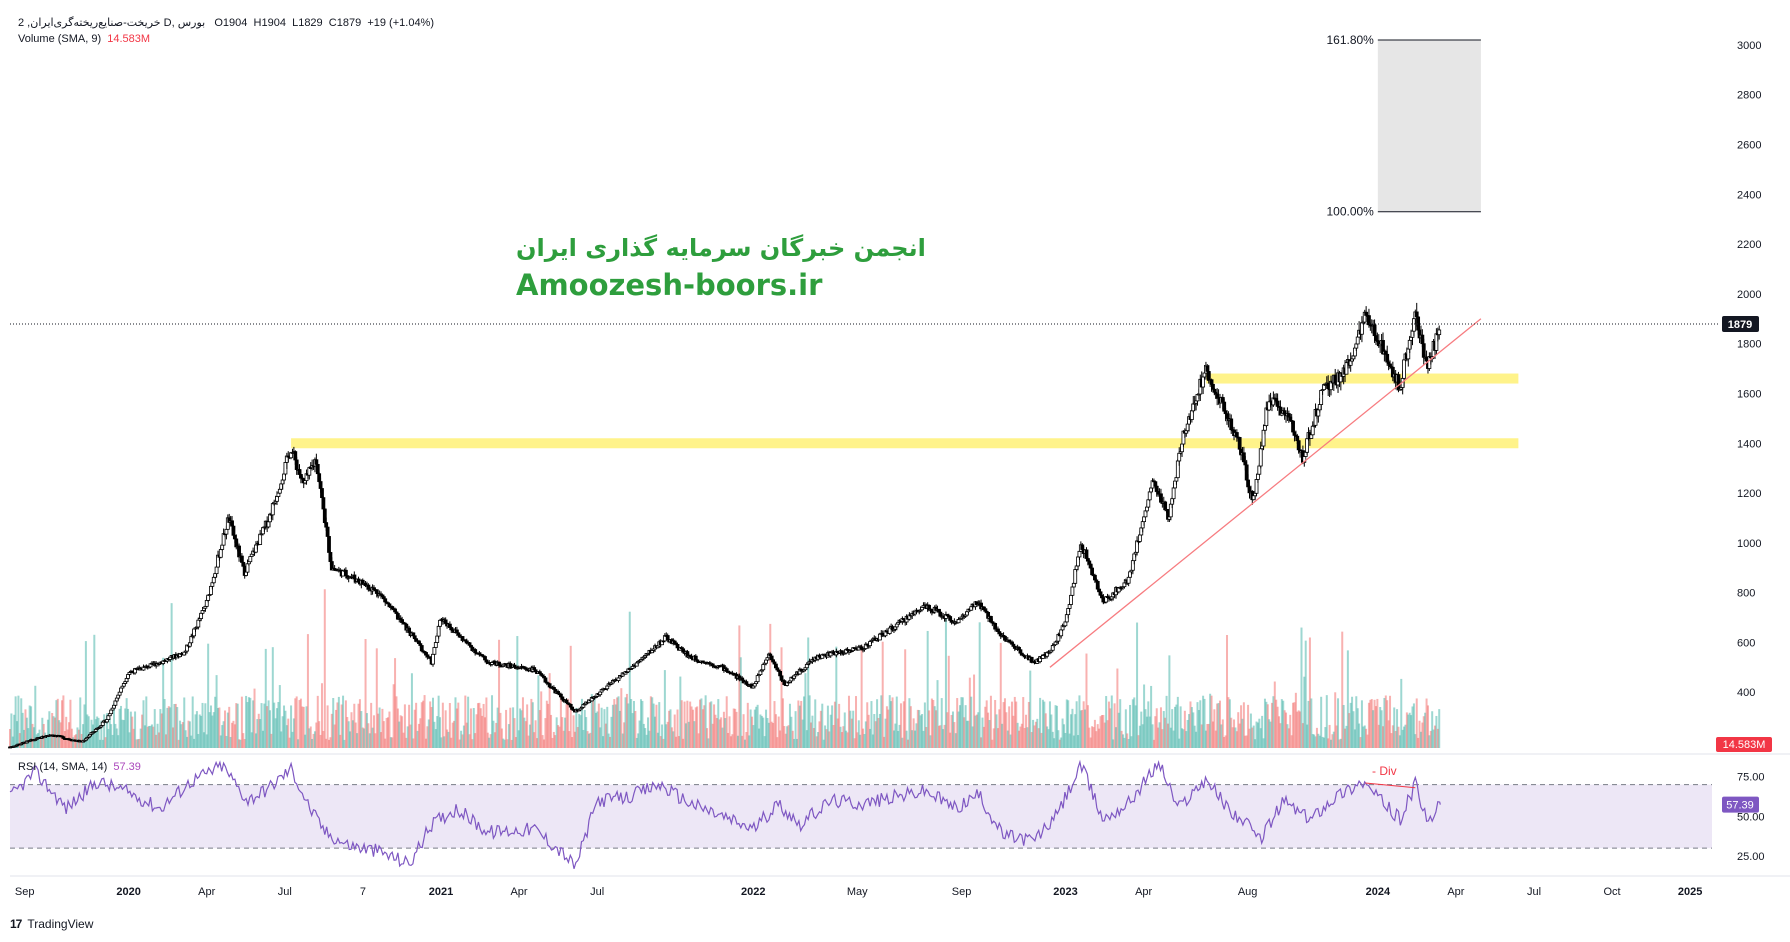  I want to click on symbol-name: خریخت-صنایع‌ریخته‌گری‌ایران, 2, so click(89, 23).